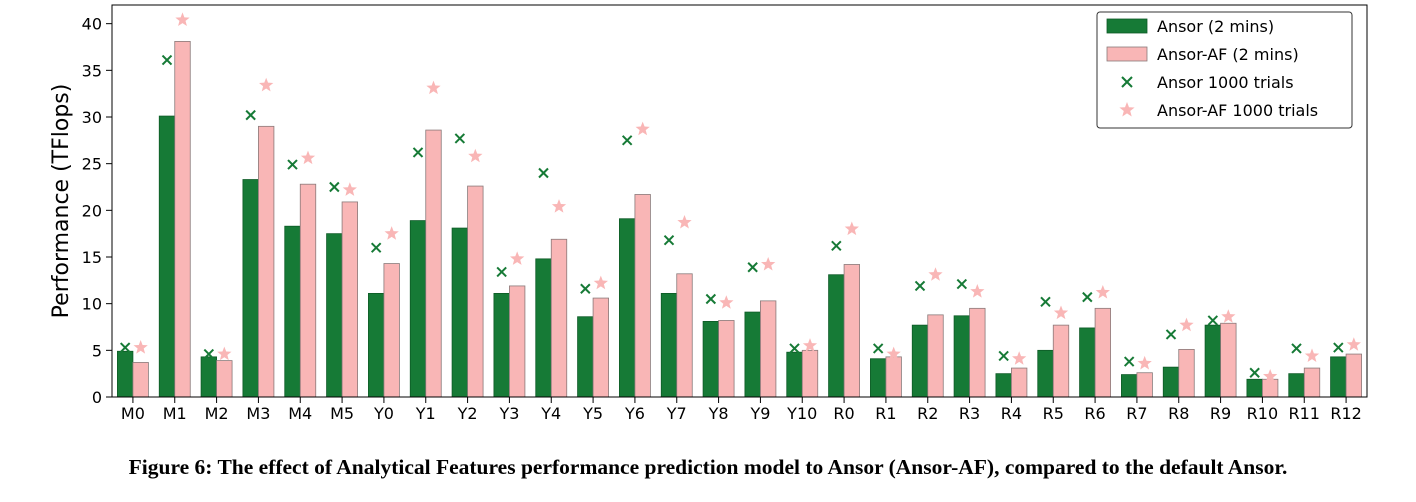 The height and width of the screenshot is (502, 1416). What do you see at coordinates (217, 413) in the screenshot?
I see `x-tick-label: M2` at bounding box center [217, 413].